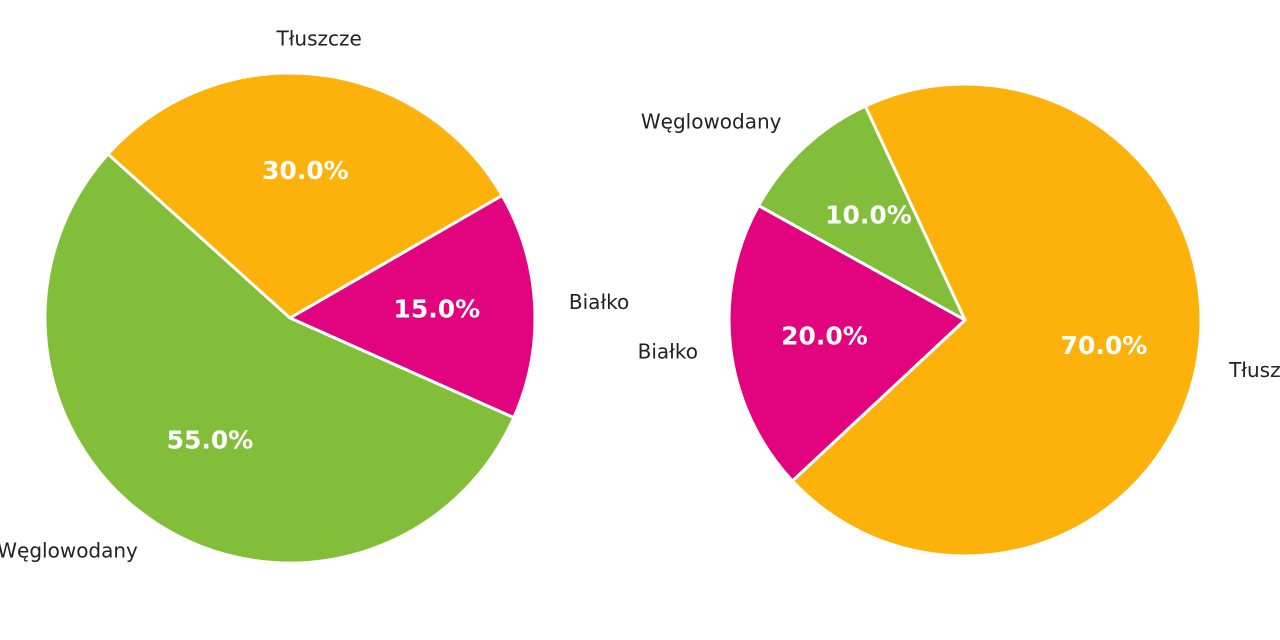 This screenshot has width=1280, height=640. What do you see at coordinates (868, 214) in the screenshot?
I see `value-label: 10.0%` at bounding box center [868, 214].